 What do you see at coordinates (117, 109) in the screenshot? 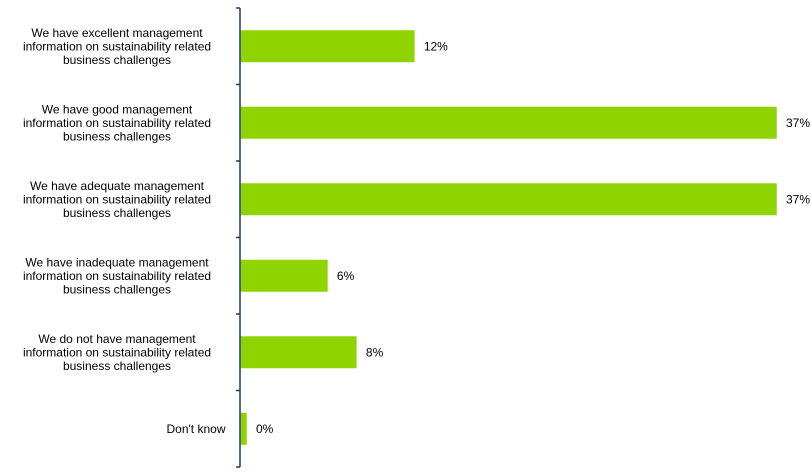
I see `category-label-line: We have good management` at bounding box center [117, 109].